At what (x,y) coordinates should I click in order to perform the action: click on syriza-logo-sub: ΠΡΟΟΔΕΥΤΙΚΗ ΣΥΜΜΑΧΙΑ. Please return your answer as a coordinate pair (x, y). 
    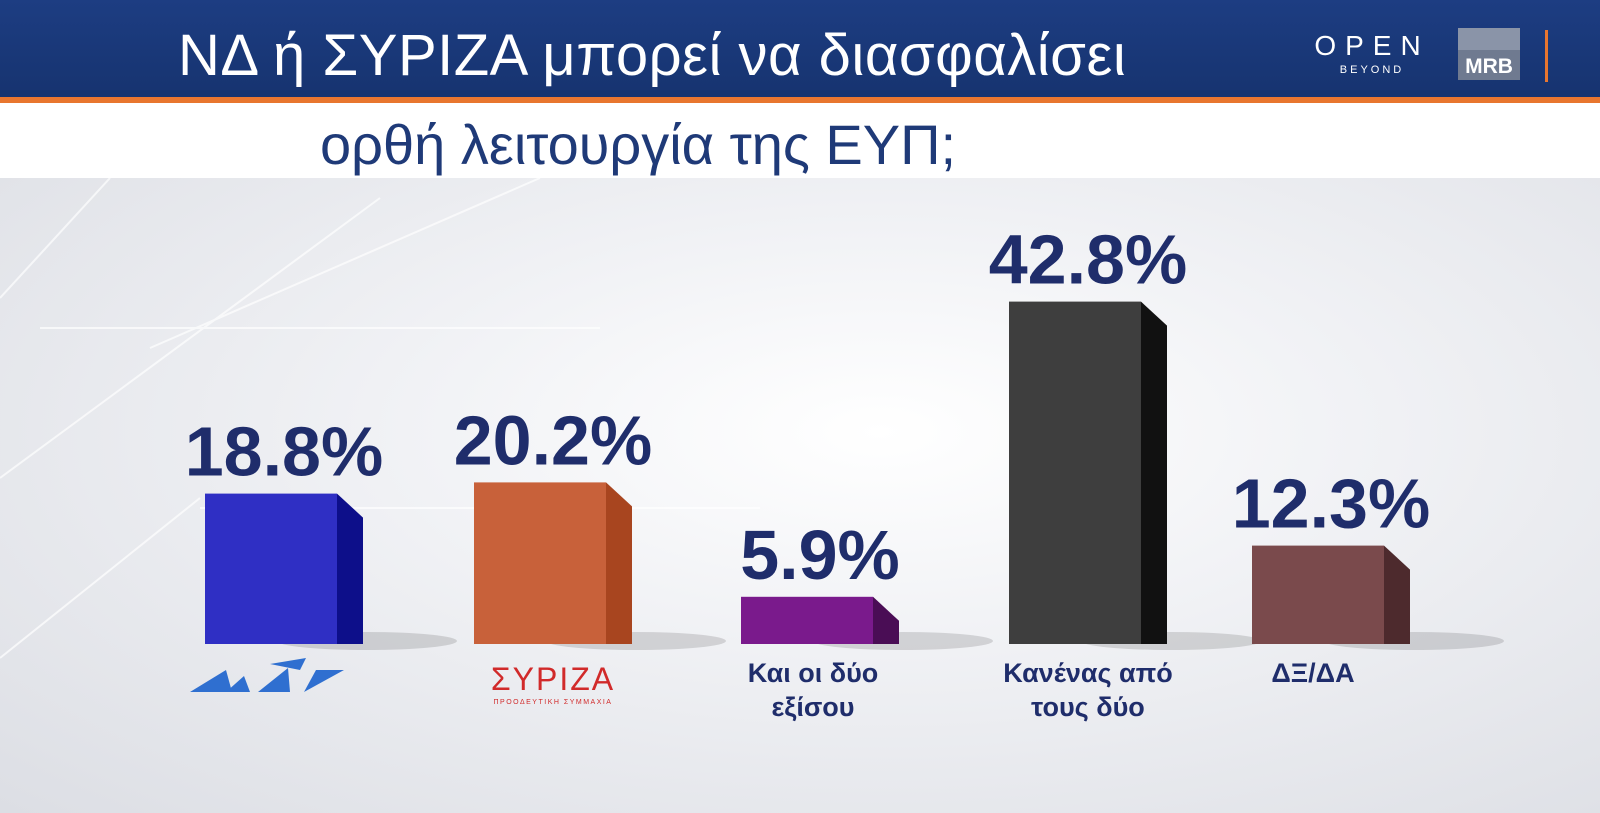
    Looking at the image, I should click on (553, 702).